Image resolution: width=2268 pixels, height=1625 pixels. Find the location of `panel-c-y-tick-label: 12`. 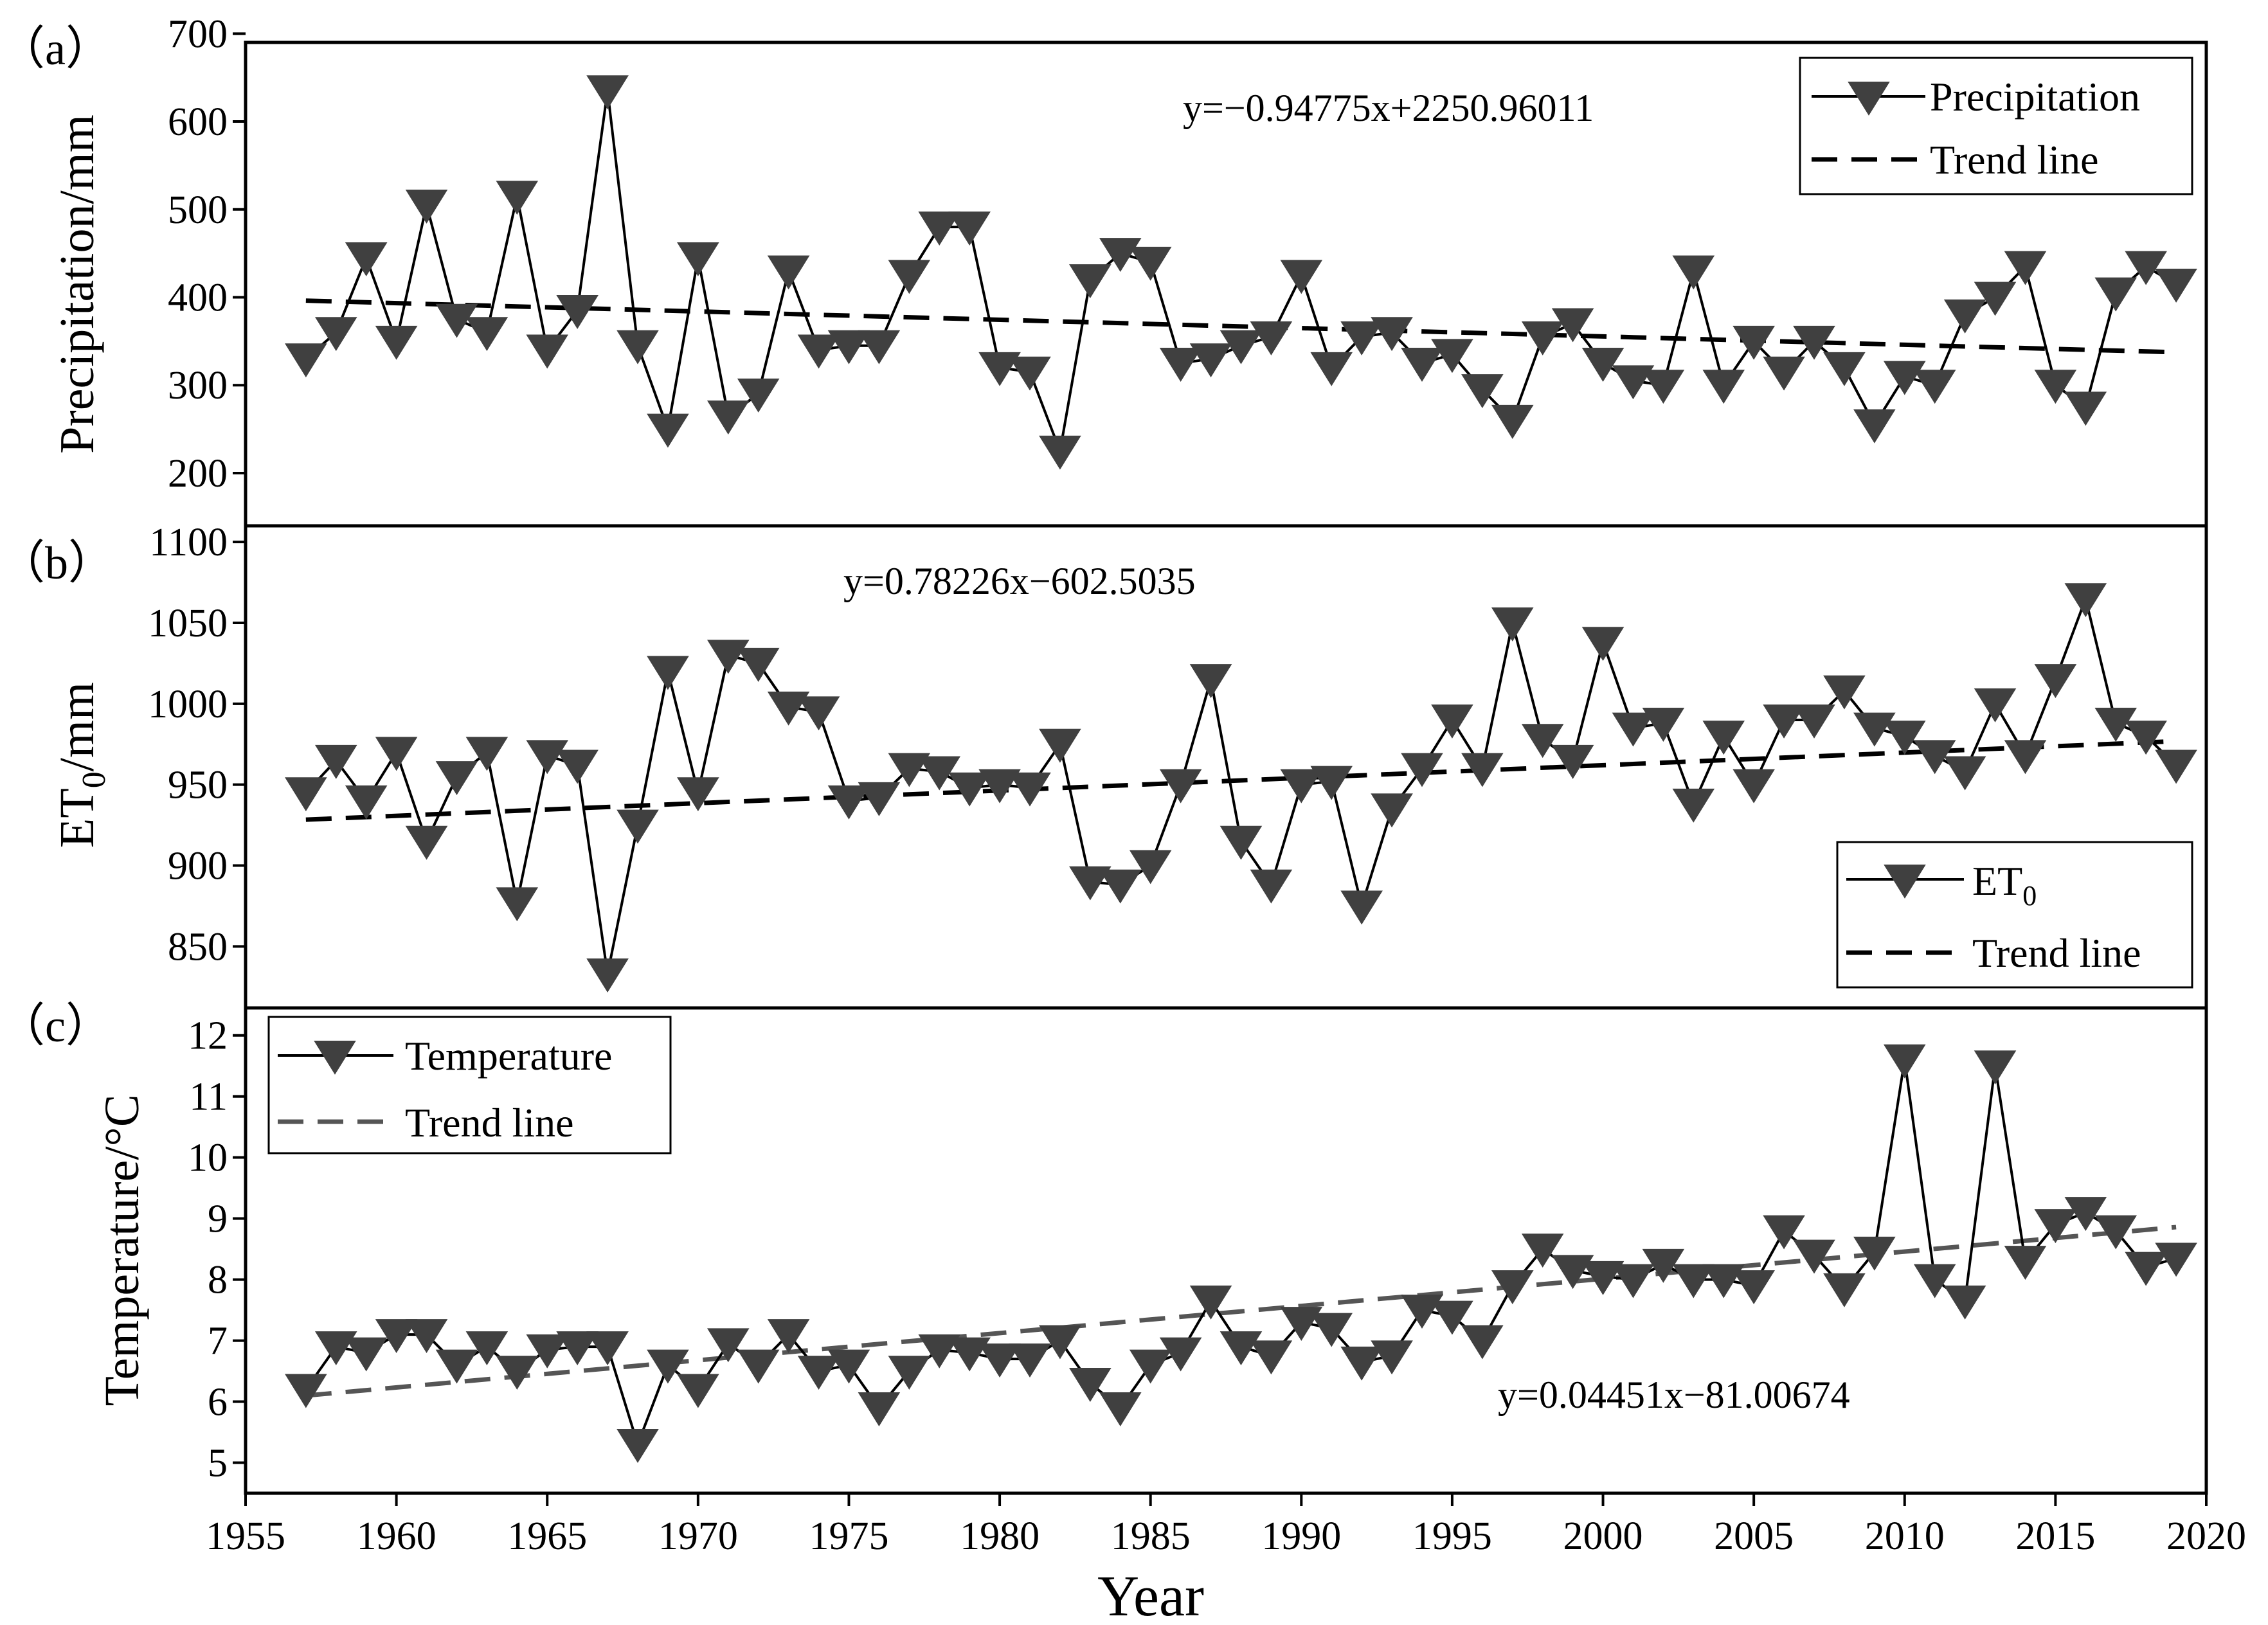

panel-c-y-tick-label: 12 is located at coordinates (208, 1036).